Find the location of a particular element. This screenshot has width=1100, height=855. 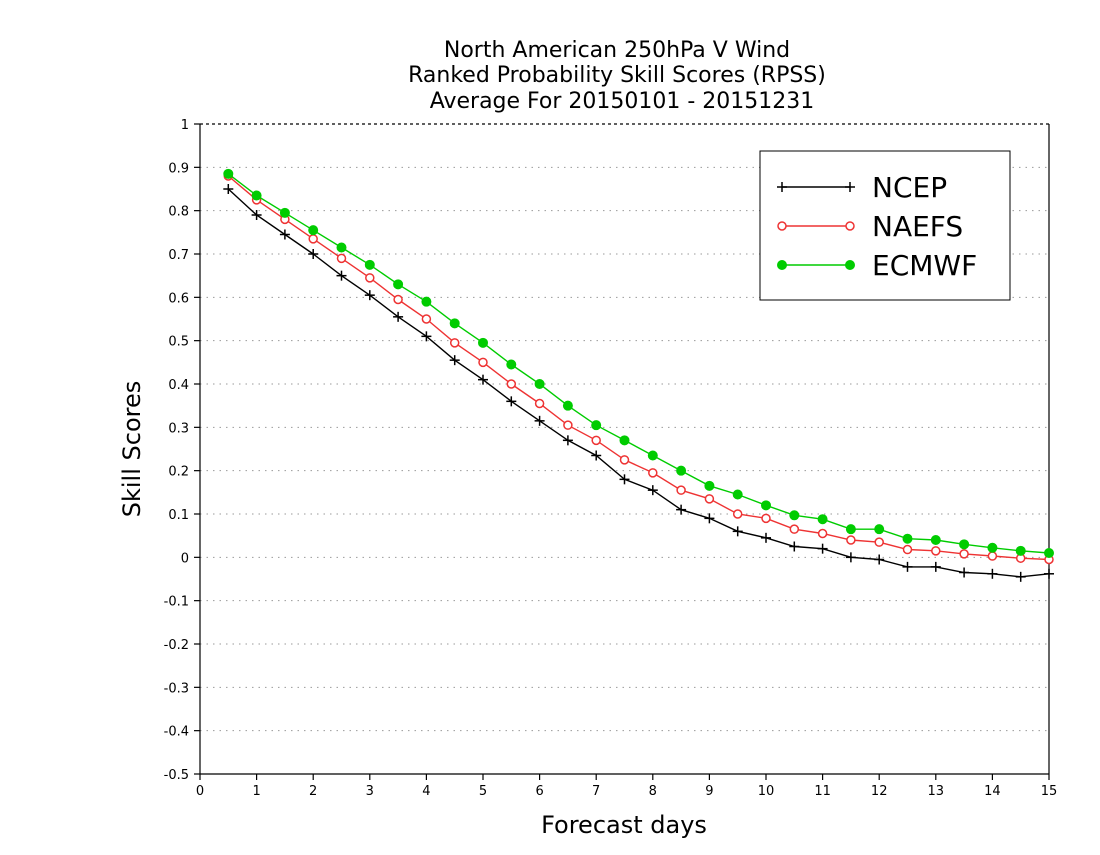

y-tick-label: 0.4 is located at coordinates (178, 385).